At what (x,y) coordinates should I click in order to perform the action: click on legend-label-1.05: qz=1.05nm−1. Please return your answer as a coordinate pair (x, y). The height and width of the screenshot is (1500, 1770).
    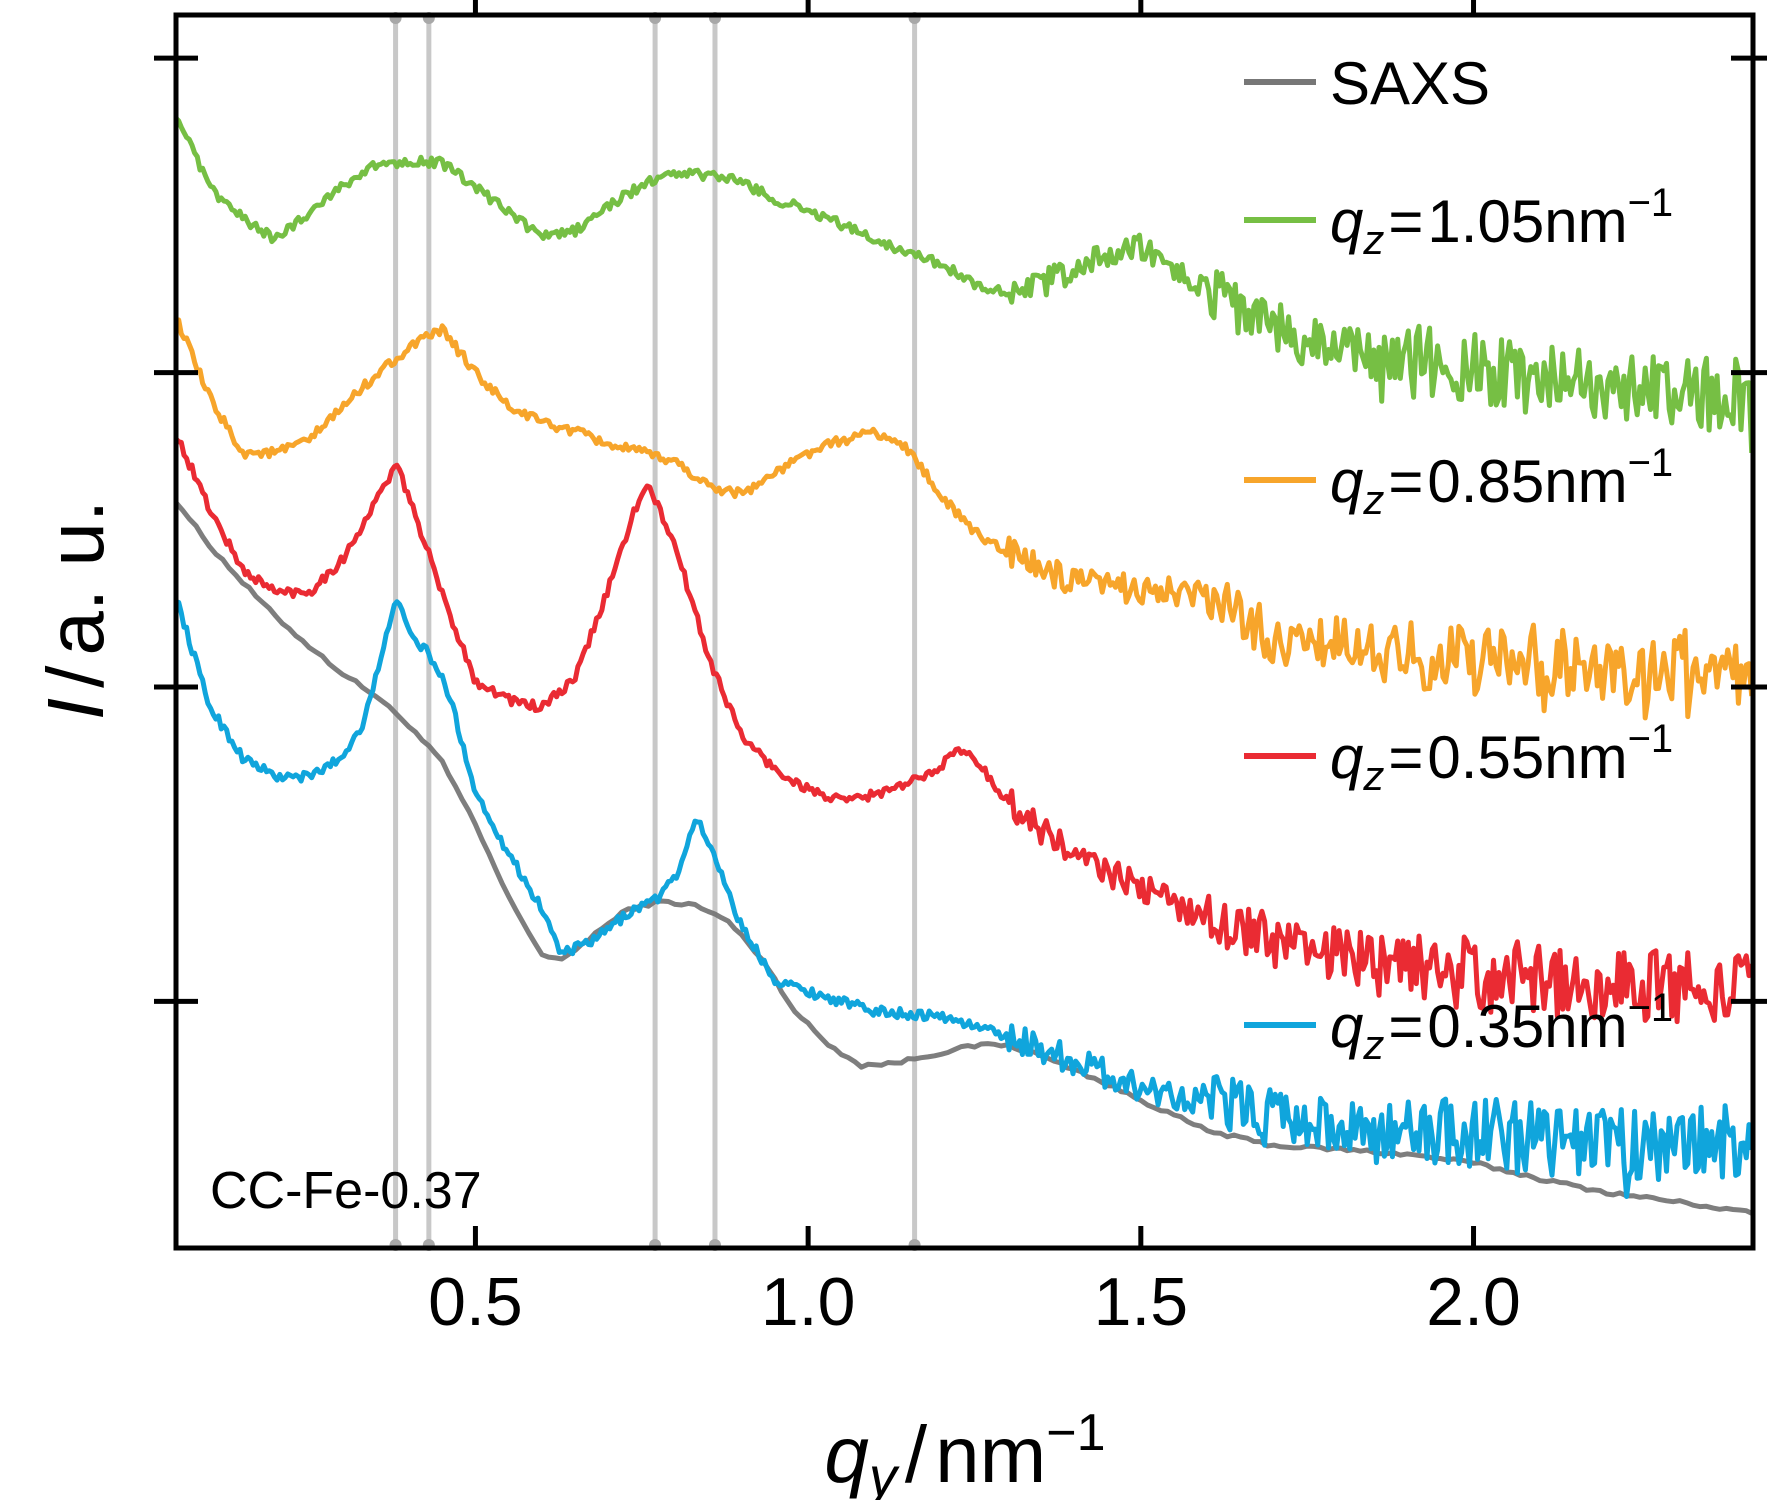
    Looking at the image, I should click on (1501, 222).